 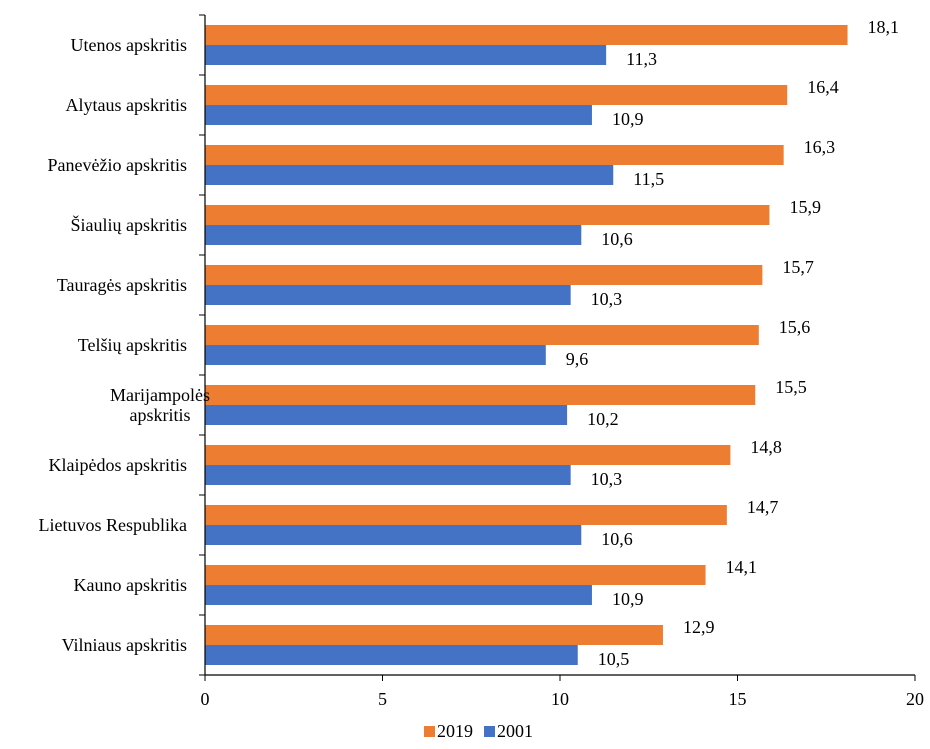 I want to click on value-label-2001-0: 11,3, so click(x=641, y=59).